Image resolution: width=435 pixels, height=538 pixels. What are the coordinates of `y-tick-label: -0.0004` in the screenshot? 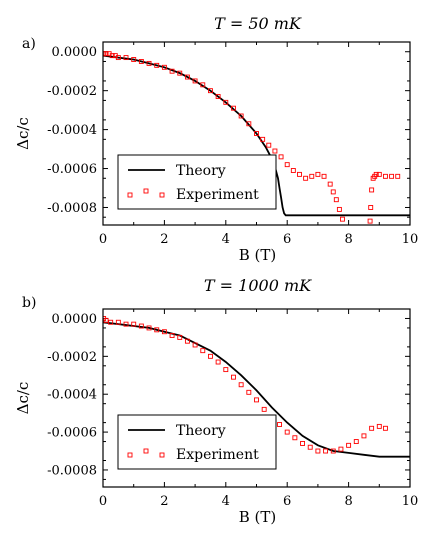 It's located at (72, 395).